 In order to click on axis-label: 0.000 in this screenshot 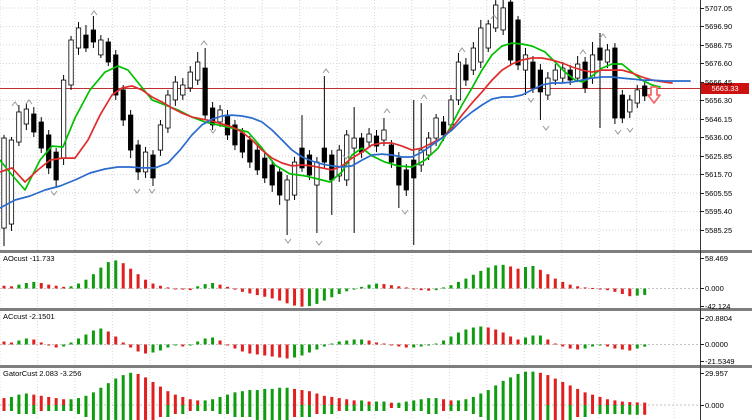, I will do `click(714, 405)`.